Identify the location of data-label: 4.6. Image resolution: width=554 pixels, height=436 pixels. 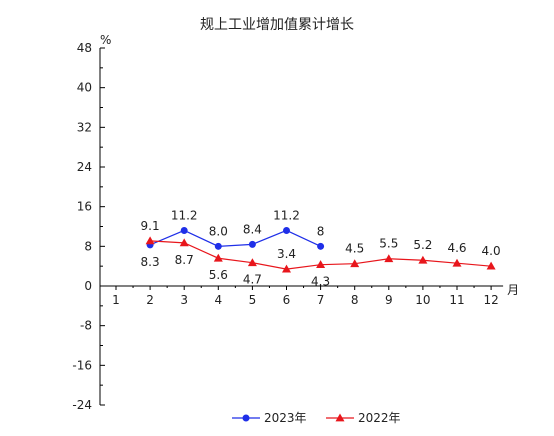
(456, 248).